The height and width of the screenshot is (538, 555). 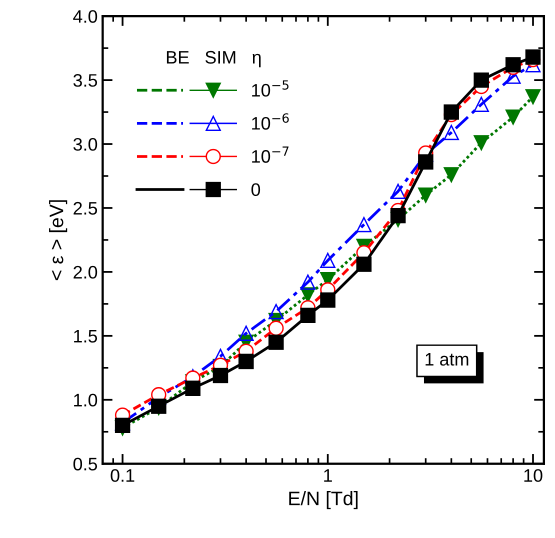 What do you see at coordinates (270, 121) in the screenshot?
I see `legend-label: 10$^{−6}$` at bounding box center [270, 121].